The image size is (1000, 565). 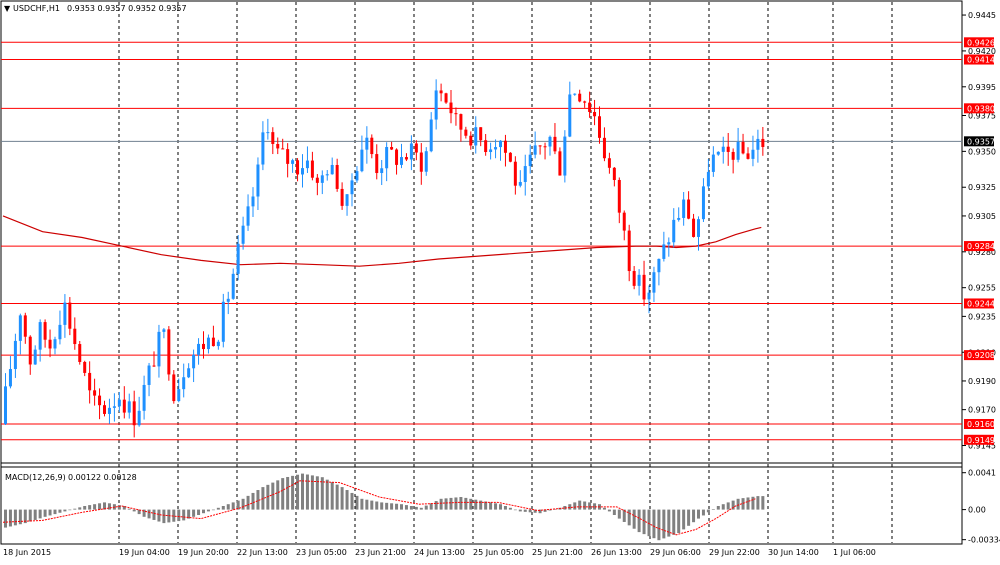 I want to click on price-tick-label: 0.9350, so click(x=982, y=151).